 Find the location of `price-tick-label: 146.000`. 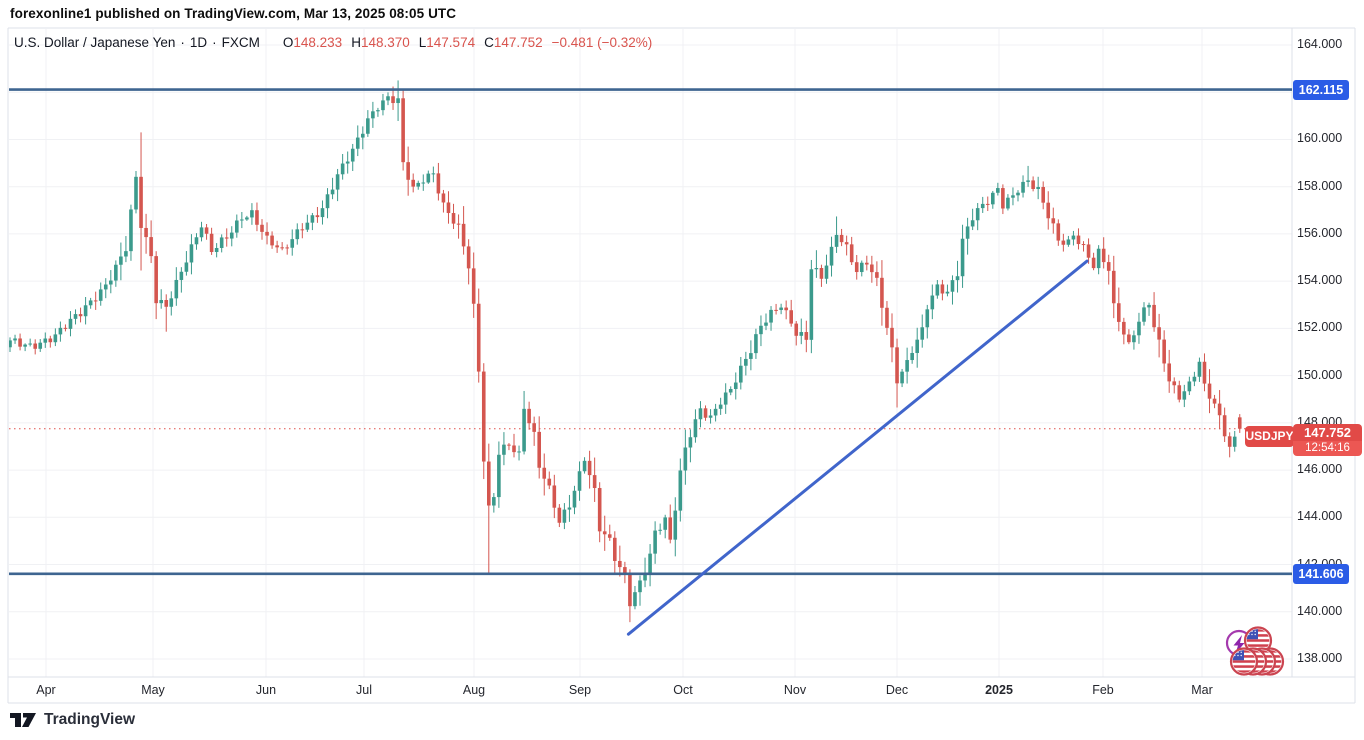

price-tick-label: 146.000 is located at coordinates (1320, 469).